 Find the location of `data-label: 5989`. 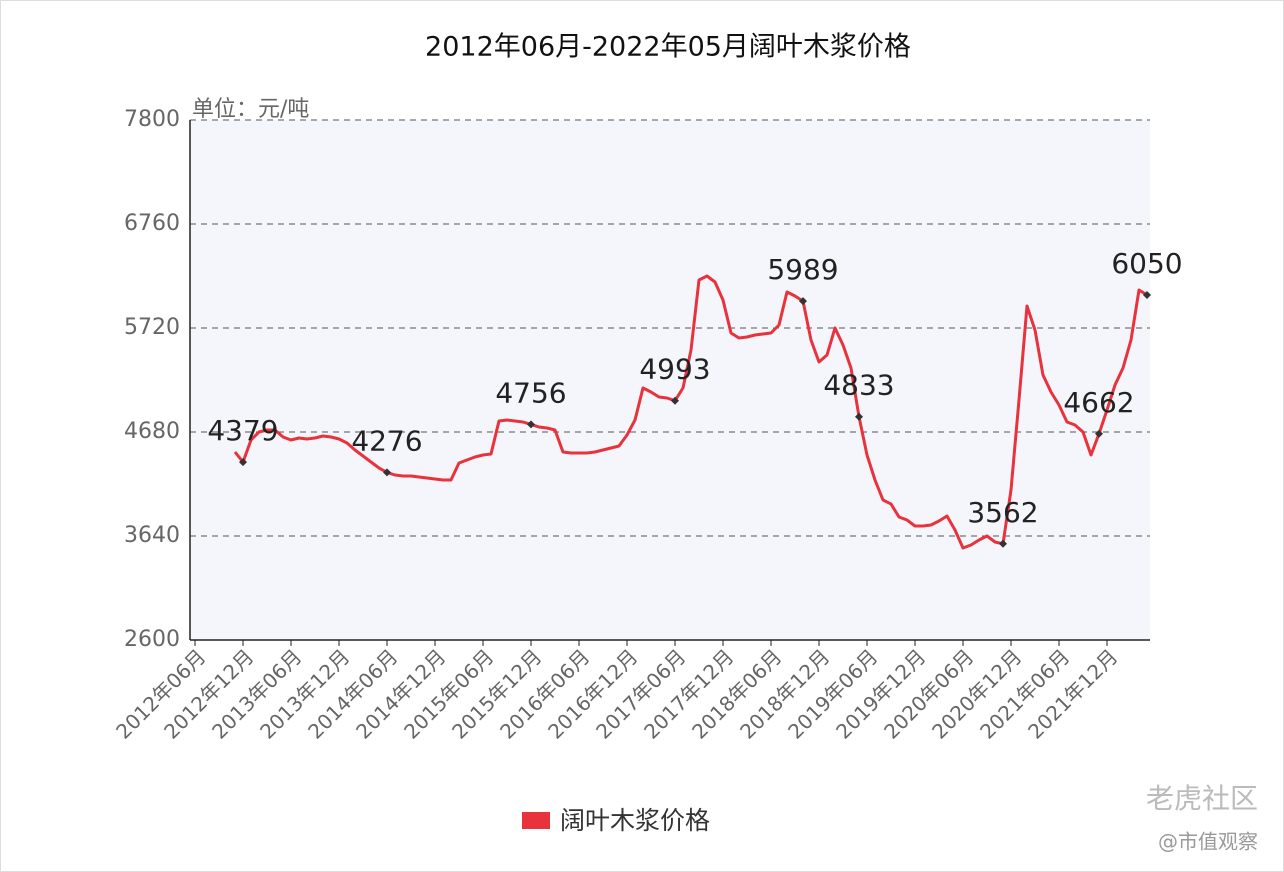

data-label: 5989 is located at coordinates (802, 269).